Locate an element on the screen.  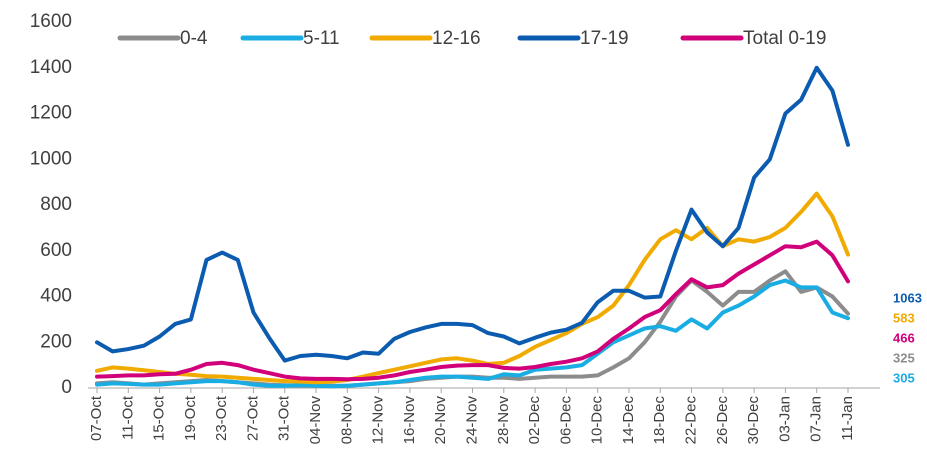
x-tick-label: 07-Jan is located at coordinates (816, 419).